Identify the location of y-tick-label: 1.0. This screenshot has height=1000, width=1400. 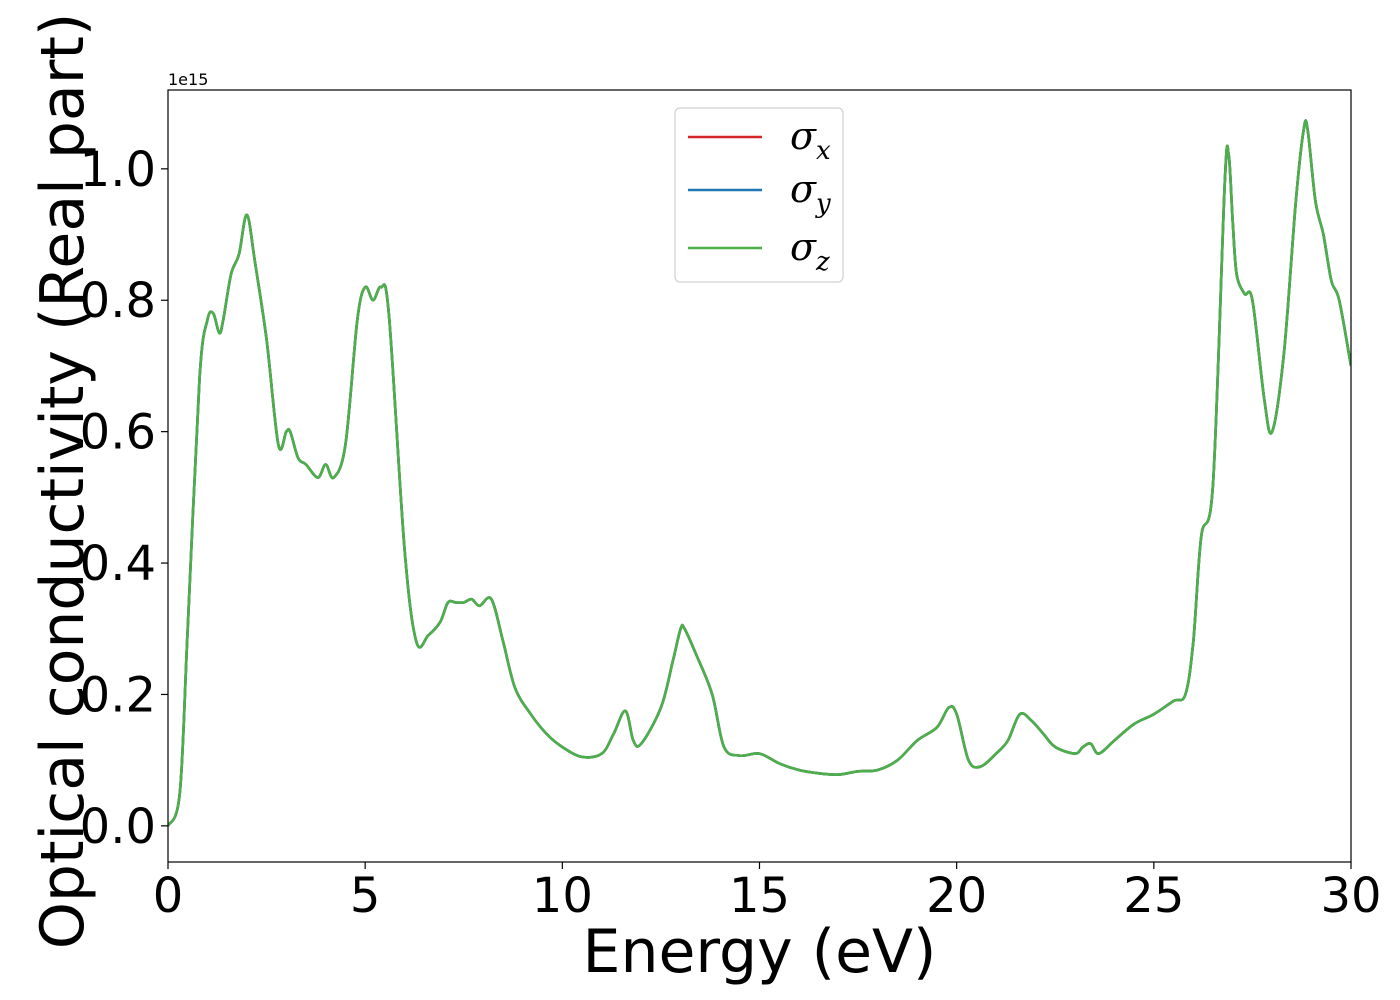
(118, 170).